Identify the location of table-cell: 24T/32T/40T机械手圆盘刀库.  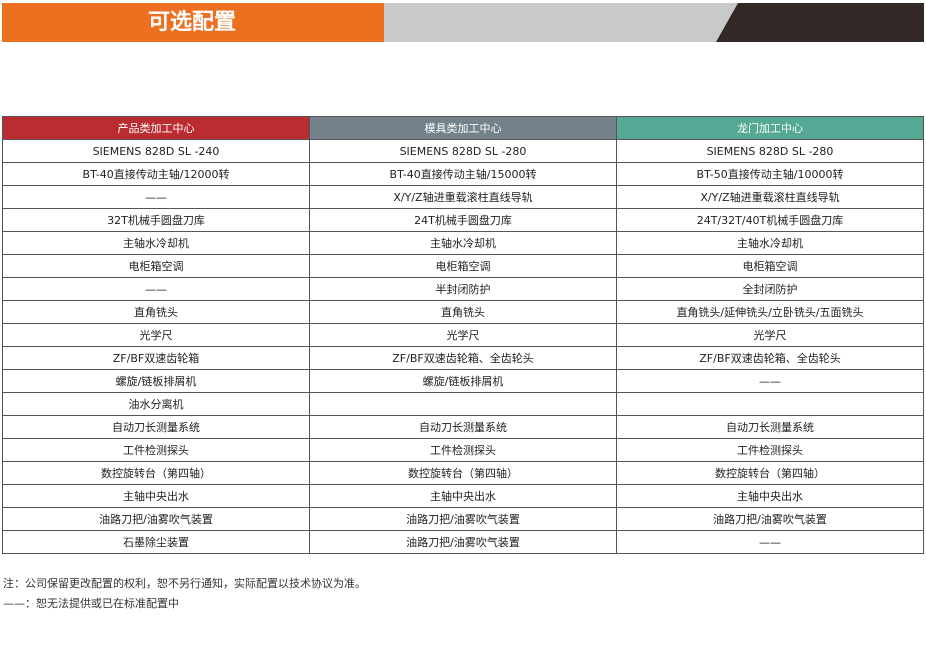
(770, 220).